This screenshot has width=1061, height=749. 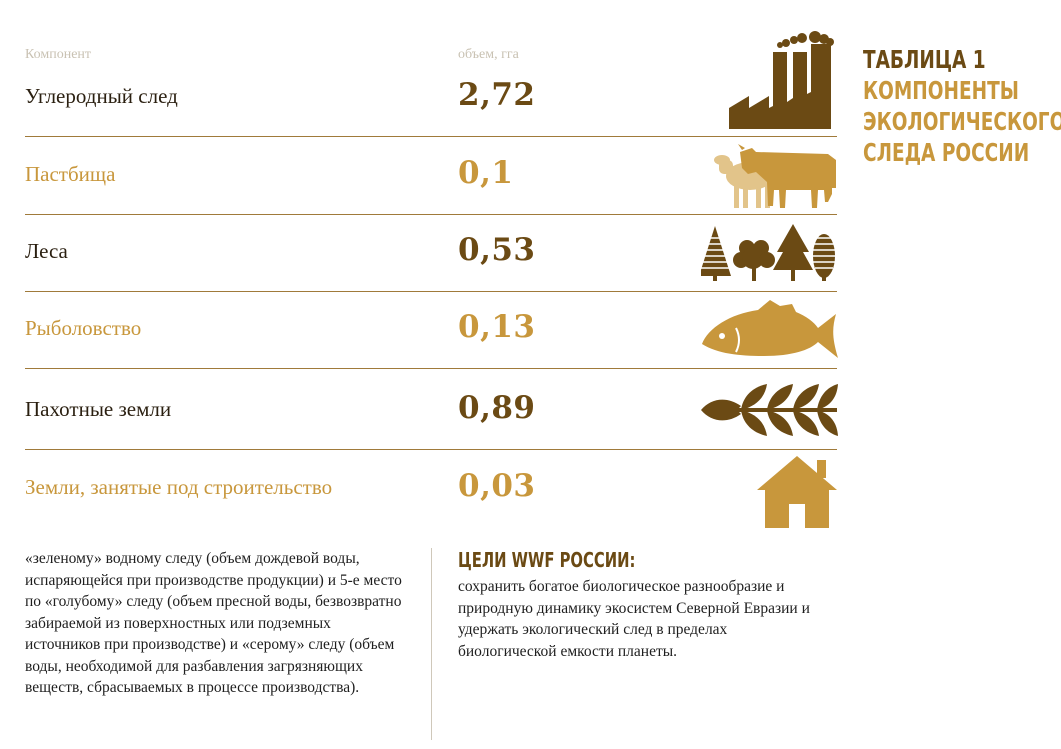 What do you see at coordinates (46, 251) in the screenshot?
I see `row-name: Леса` at bounding box center [46, 251].